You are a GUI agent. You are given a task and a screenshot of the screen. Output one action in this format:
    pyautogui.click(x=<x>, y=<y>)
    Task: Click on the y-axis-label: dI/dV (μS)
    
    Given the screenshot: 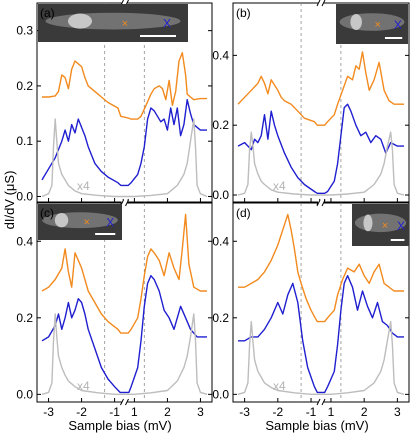 What is the action you would take?
    pyautogui.click(x=9, y=200)
    